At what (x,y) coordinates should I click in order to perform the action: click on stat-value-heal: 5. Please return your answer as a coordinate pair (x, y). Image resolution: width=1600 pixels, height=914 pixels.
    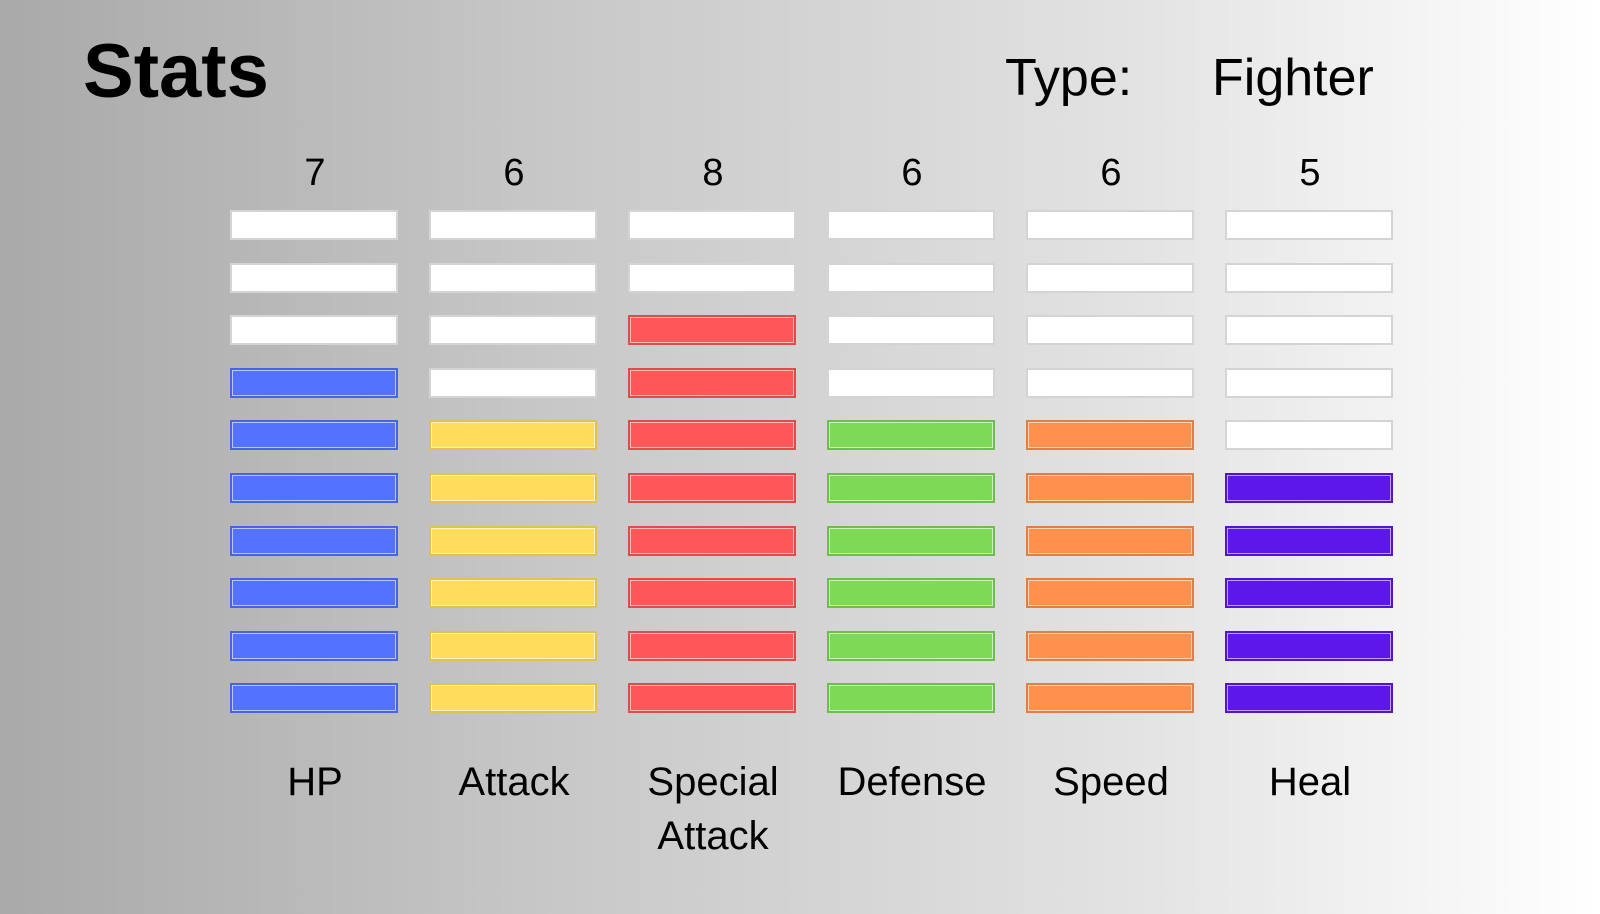
    Looking at the image, I should click on (1310, 173).